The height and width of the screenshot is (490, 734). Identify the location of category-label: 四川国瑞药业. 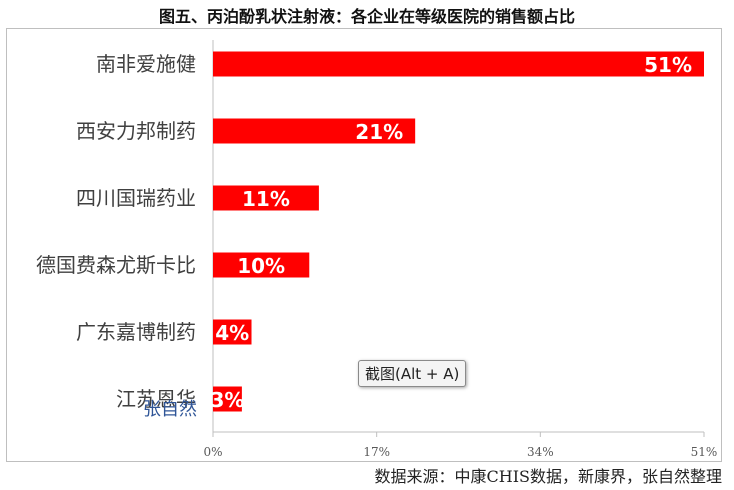
(136, 198).